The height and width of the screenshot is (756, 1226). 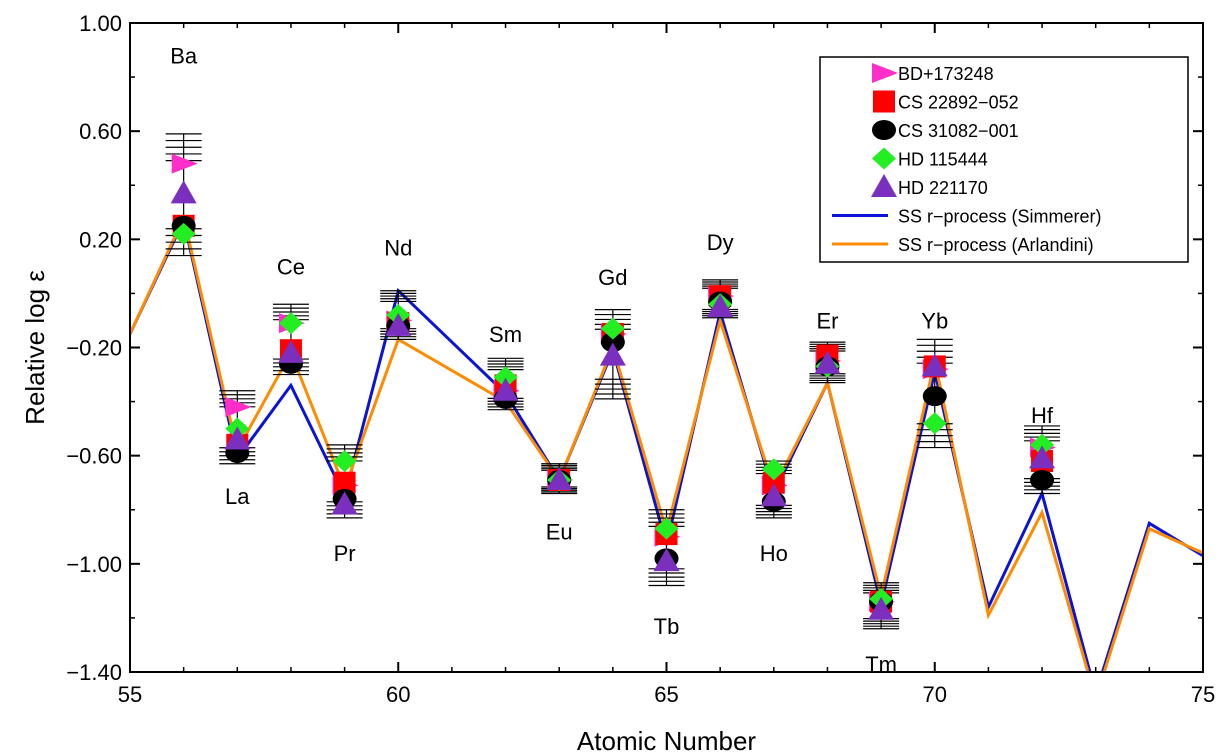 What do you see at coordinates (666, 694) in the screenshot?
I see `x-tick-label: 65` at bounding box center [666, 694].